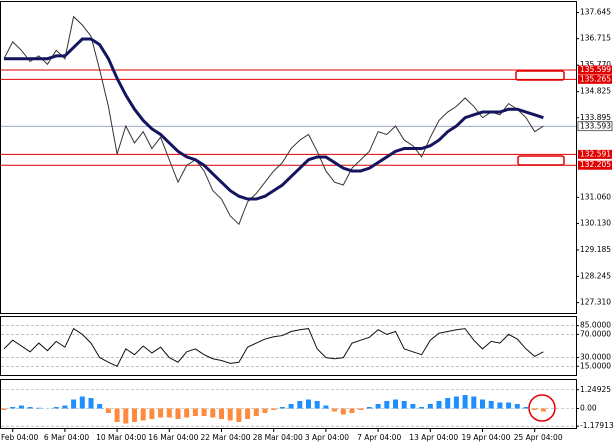 The image size is (614, 445). What do you see at coordinates (595, 325) in the screenshot?
I see `y-tick-label: 85.0000` at bounding box center [595, 325].